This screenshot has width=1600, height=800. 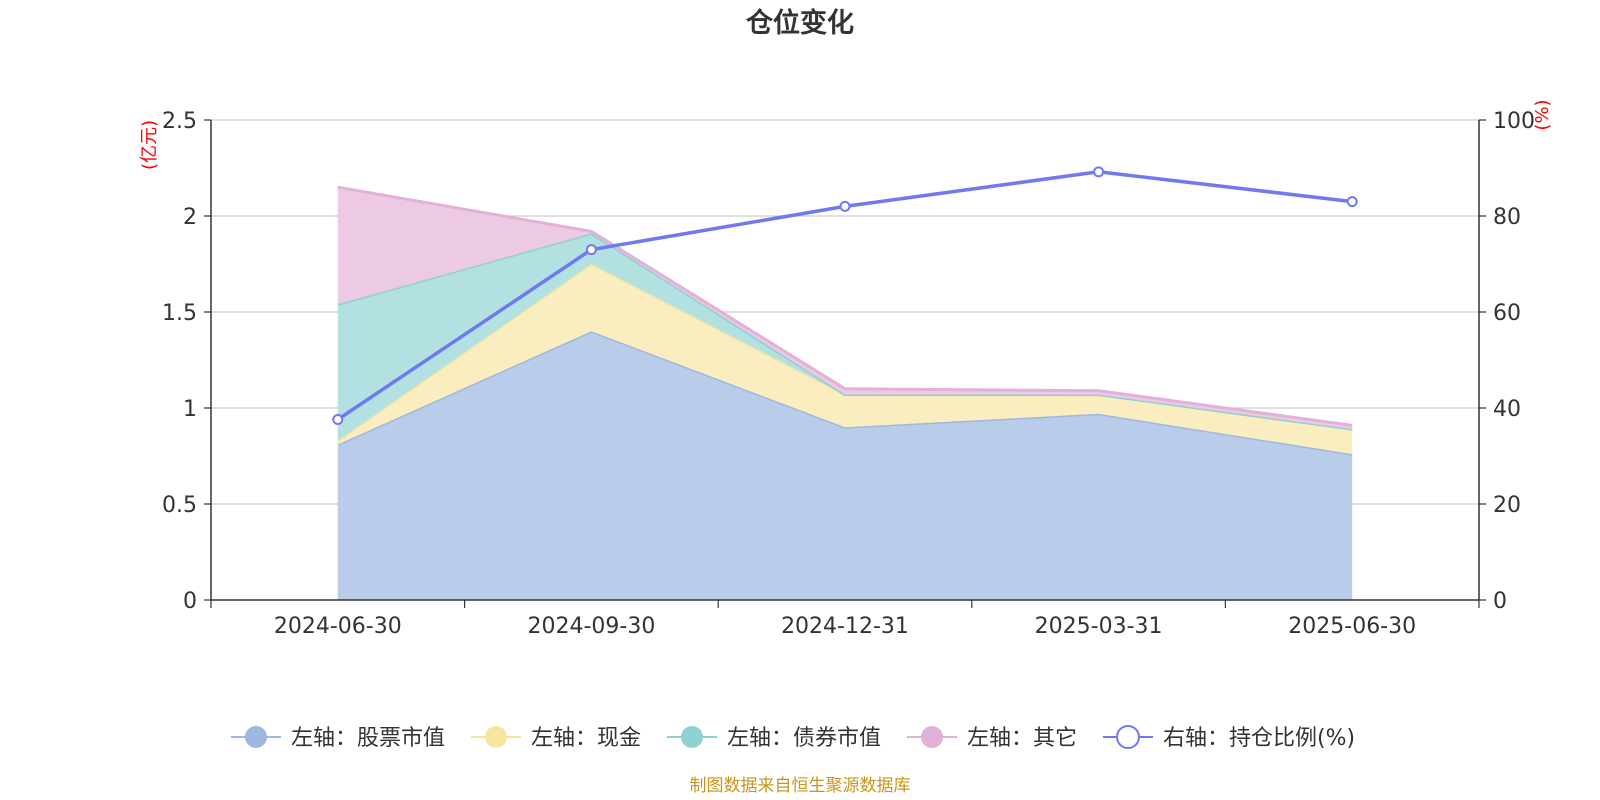 I want to click on right-axis-tick-label: 0, so click(x=1500, y=601).